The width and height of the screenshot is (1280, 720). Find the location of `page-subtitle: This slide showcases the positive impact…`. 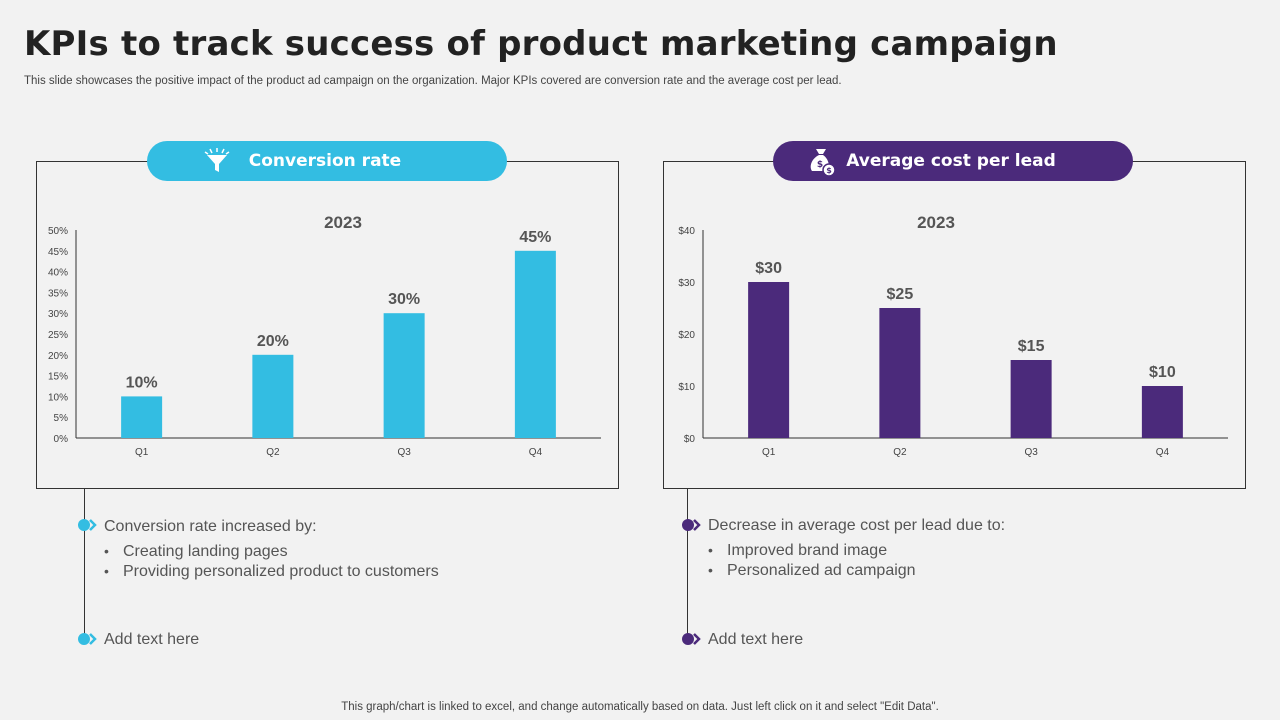

page-subtitle: This slide showcases the positive impact… is located at coordinates (433, 81).